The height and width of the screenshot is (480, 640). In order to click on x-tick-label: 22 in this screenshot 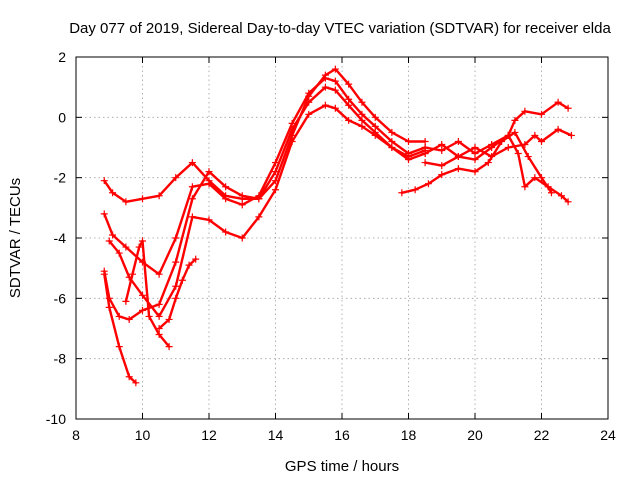, I will do `click(542, 435)`.